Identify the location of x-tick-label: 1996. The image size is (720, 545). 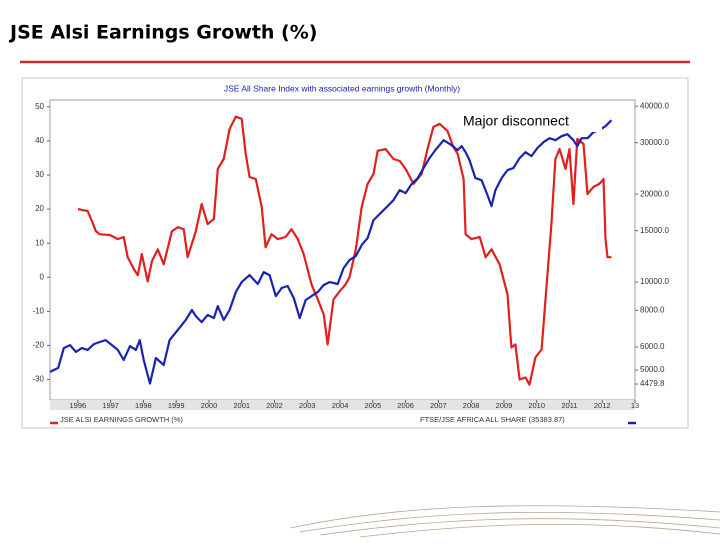
(78, 405).